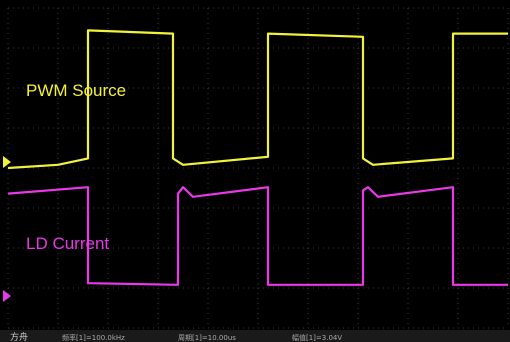 The width and height of the screenshot is (510, 342). What do you see at coordinates (207, 338) in the screenshot?
I see `status-period: 周期[1]=10.00us` at bounding box center [207, 338].